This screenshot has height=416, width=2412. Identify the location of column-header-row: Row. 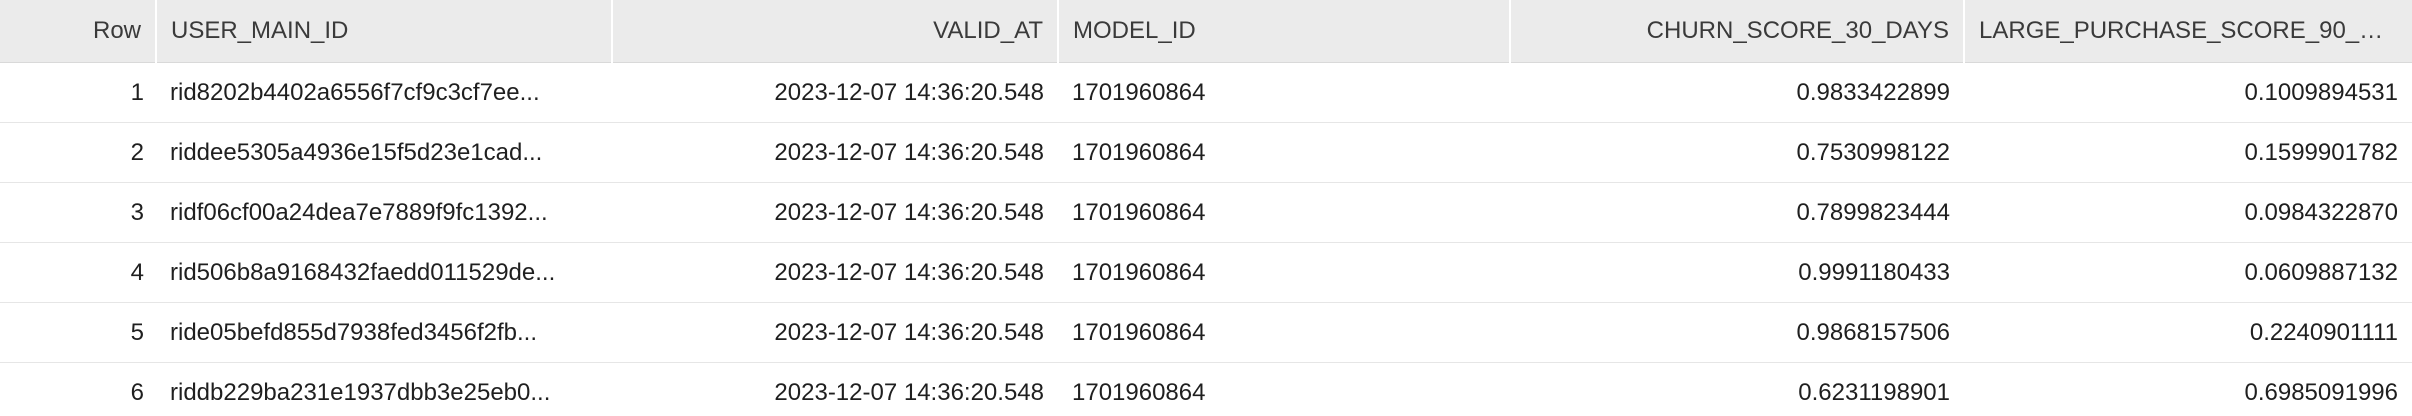
(78, 31).